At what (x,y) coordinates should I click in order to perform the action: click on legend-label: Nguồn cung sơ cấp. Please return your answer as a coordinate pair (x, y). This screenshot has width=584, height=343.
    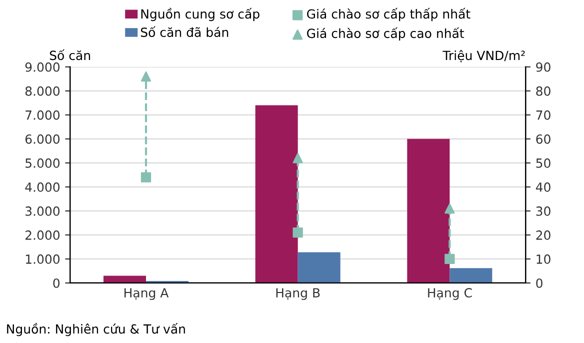
    Looking at the image, I should click on (200, 15).